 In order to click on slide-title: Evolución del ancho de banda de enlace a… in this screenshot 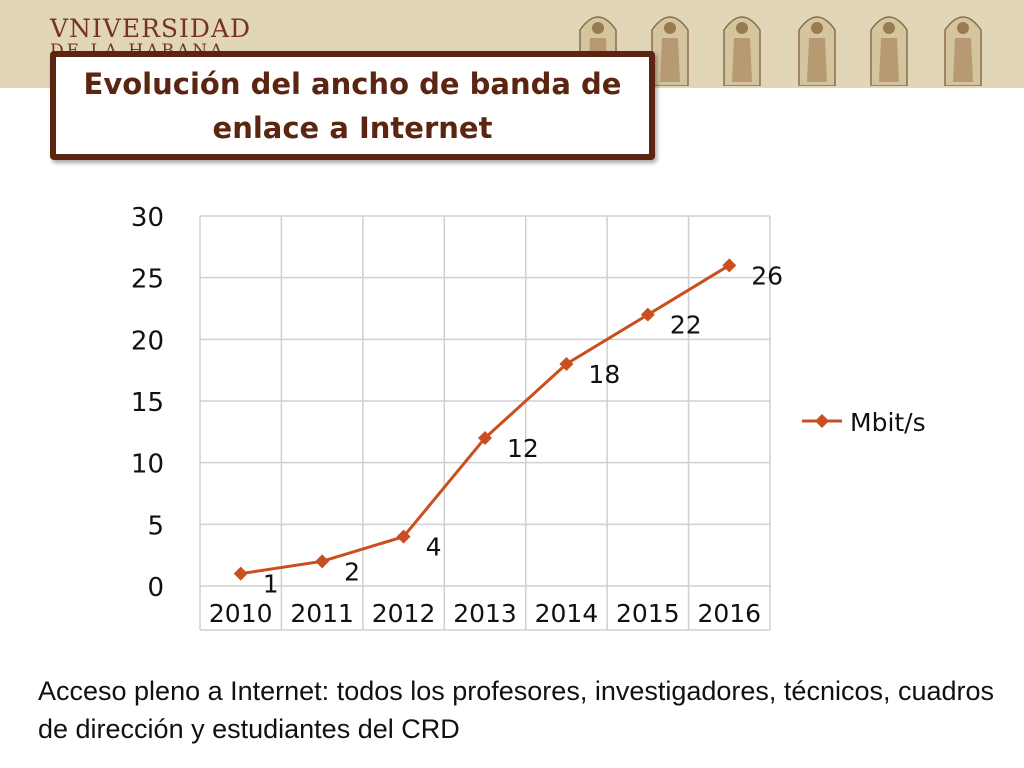, I will do `click(352, 105)`.